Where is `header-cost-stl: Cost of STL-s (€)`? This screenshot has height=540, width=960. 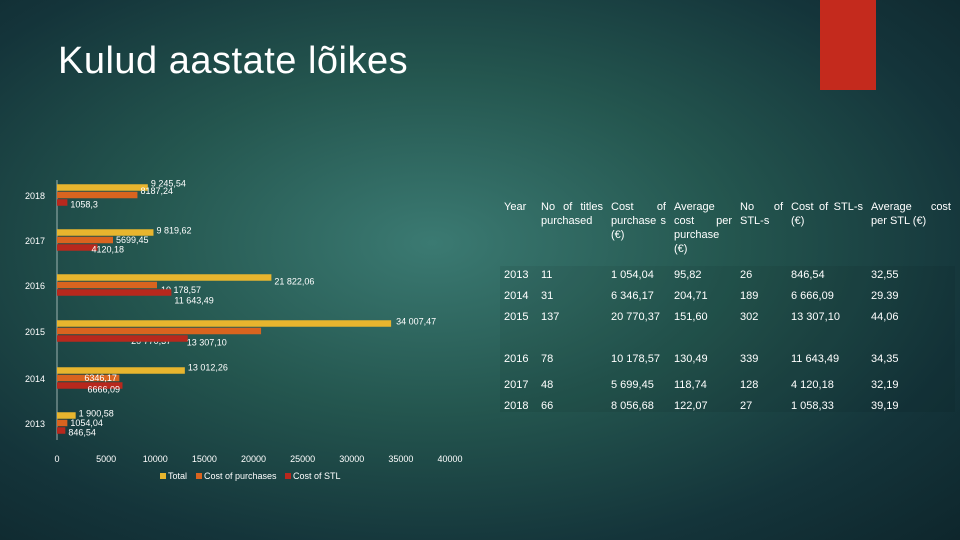 header-cost-stl: Cost of STL-s (€) is located at coordinates (827, 214).